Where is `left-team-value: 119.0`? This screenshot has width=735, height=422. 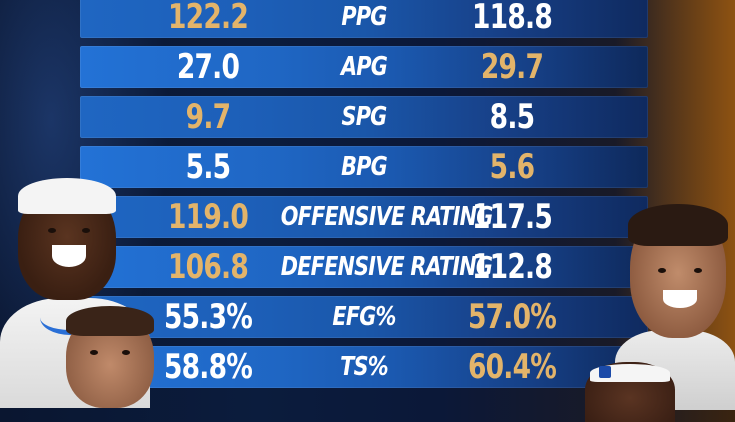 left-team-value: 119.0 is located at coordinates (208, 217).